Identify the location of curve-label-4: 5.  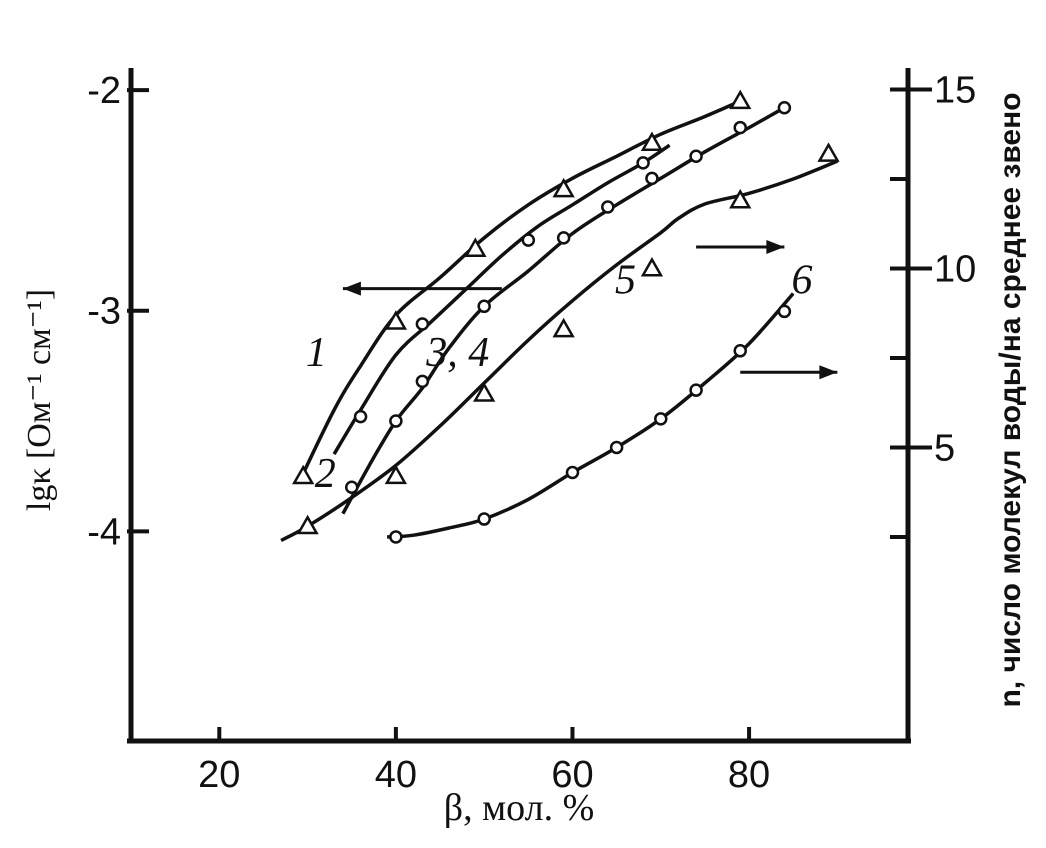
(625, 281).